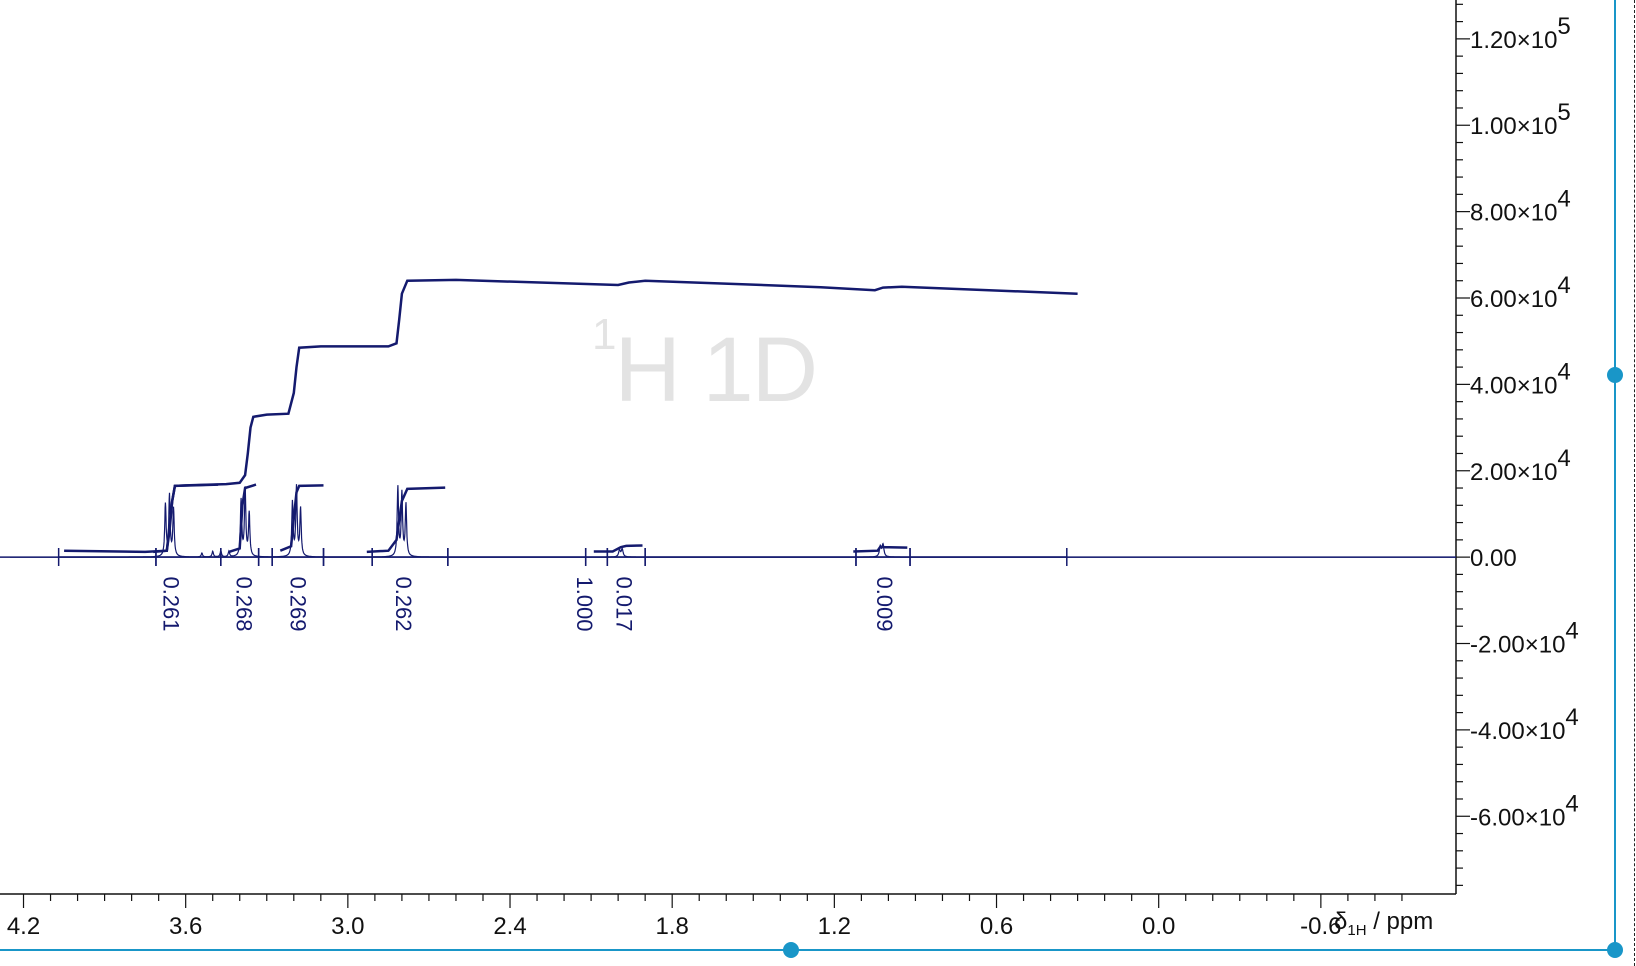  What do you see at coordinates (1384, 923) in the screenshot?
I see `x-axis-title: δ1H / ppm` at bounding box center [1384, 923].